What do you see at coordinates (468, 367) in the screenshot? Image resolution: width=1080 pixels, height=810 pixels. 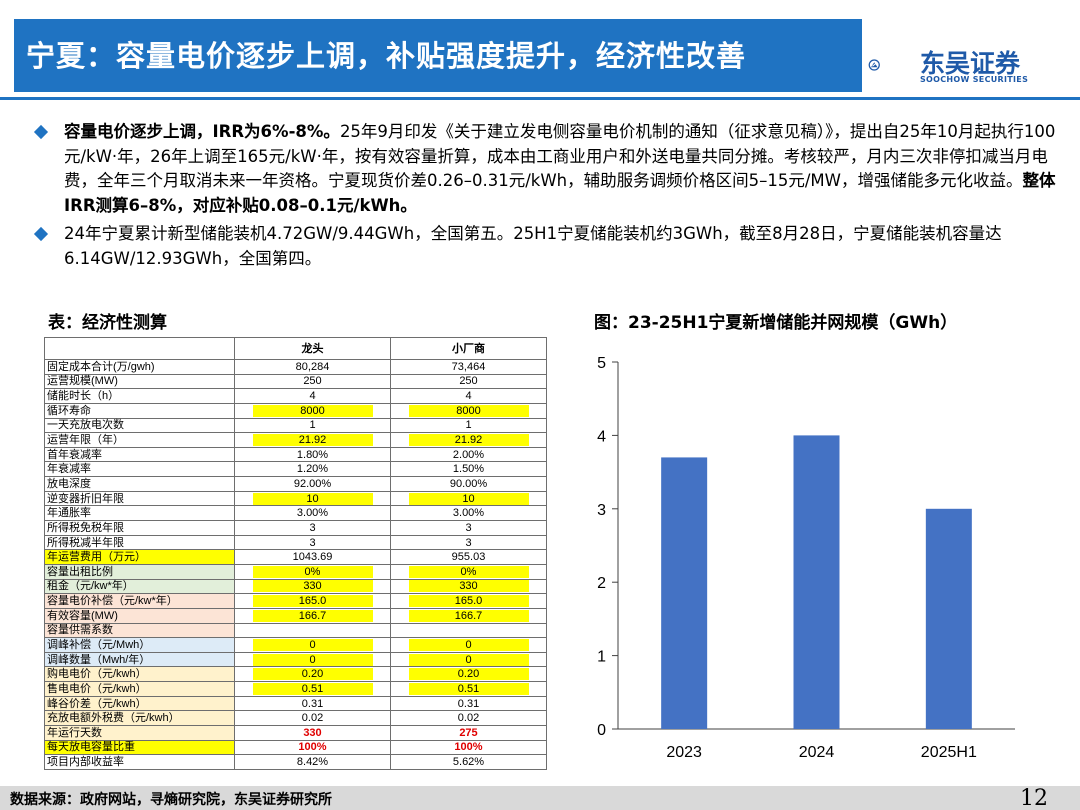 I see `cell-small-maker: 73,464` at bounding box center [468, 367].